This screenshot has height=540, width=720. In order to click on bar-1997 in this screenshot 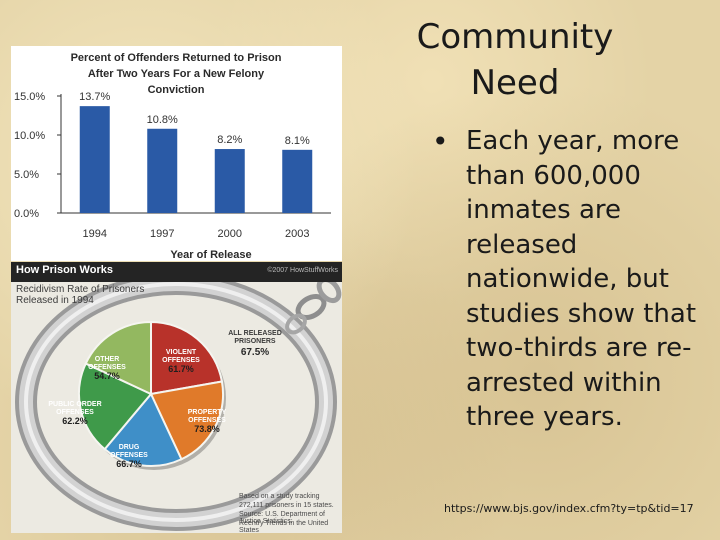, I will do `click(162, 170)`.